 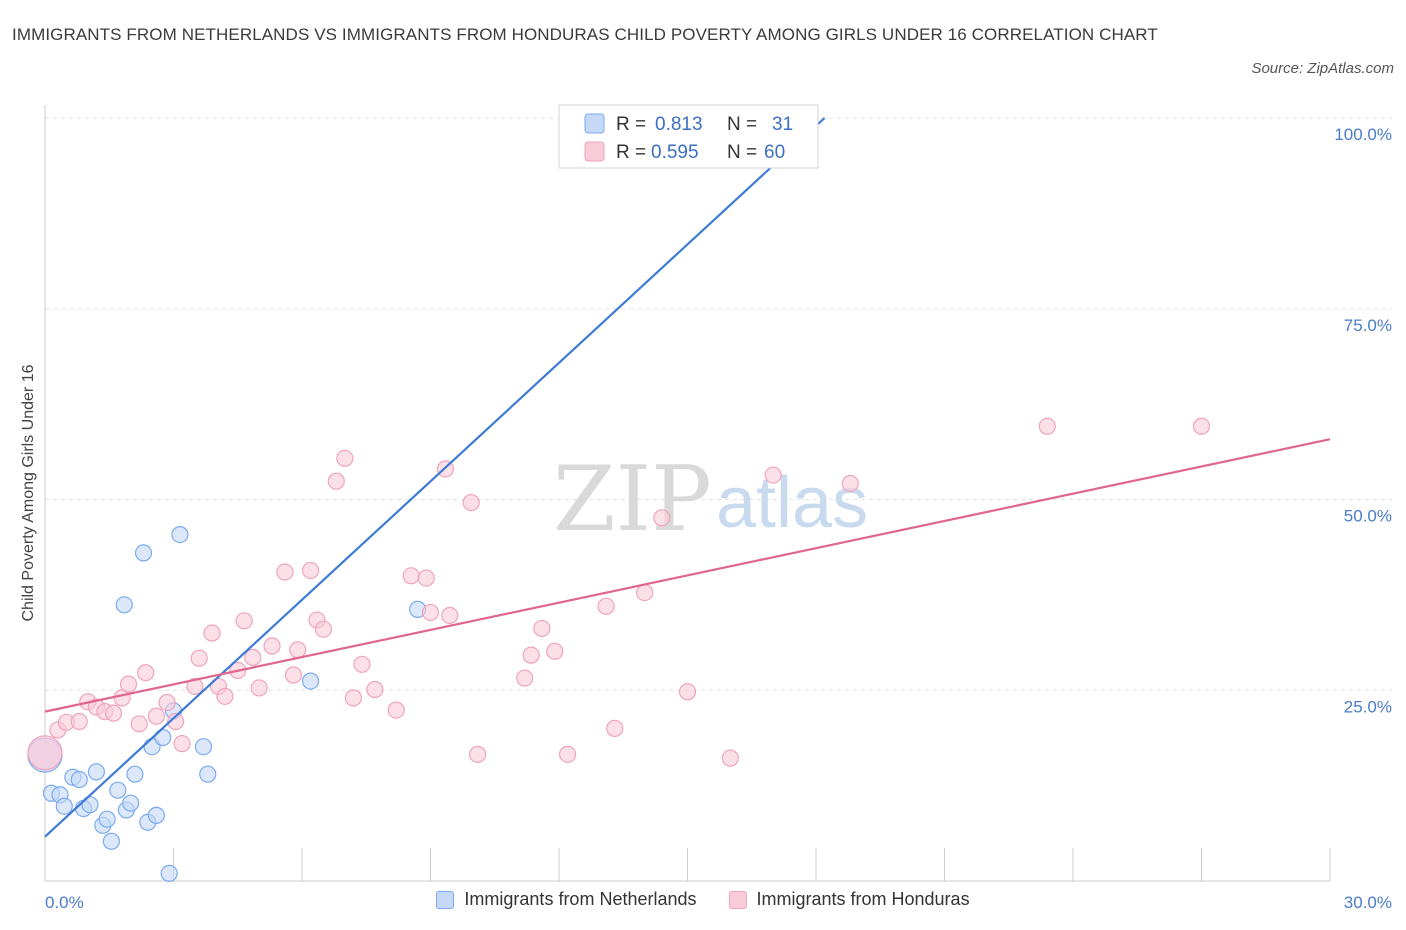 I want to click on watermark-atlas: atlas, so click(x=792, y=503).